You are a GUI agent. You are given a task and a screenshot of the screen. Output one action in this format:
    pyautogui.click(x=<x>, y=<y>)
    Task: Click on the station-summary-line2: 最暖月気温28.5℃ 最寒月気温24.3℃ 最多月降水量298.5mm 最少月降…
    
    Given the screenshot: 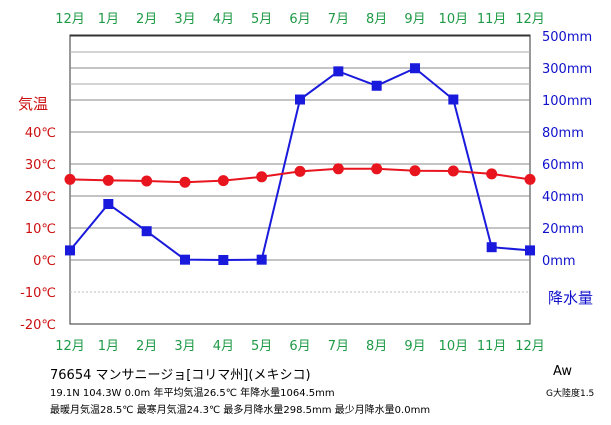 What is the action you would take?
    pyautogui.click(x=240, y=408)
    